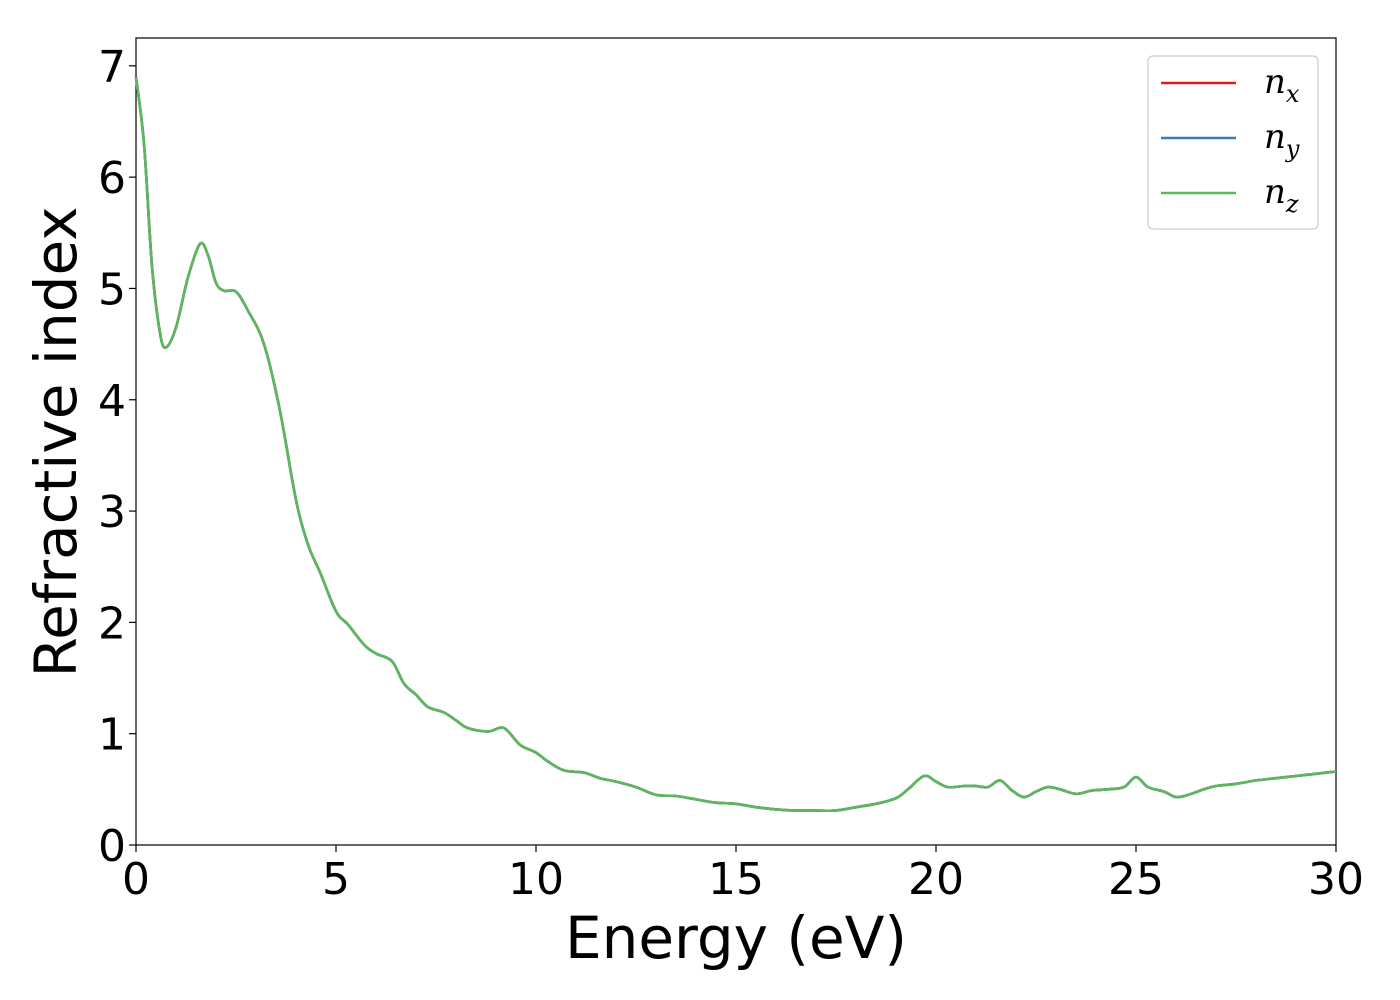 This screenshot has width=1400, height=1000. I want to click on y-tick-label: 6, so click(112, 178).